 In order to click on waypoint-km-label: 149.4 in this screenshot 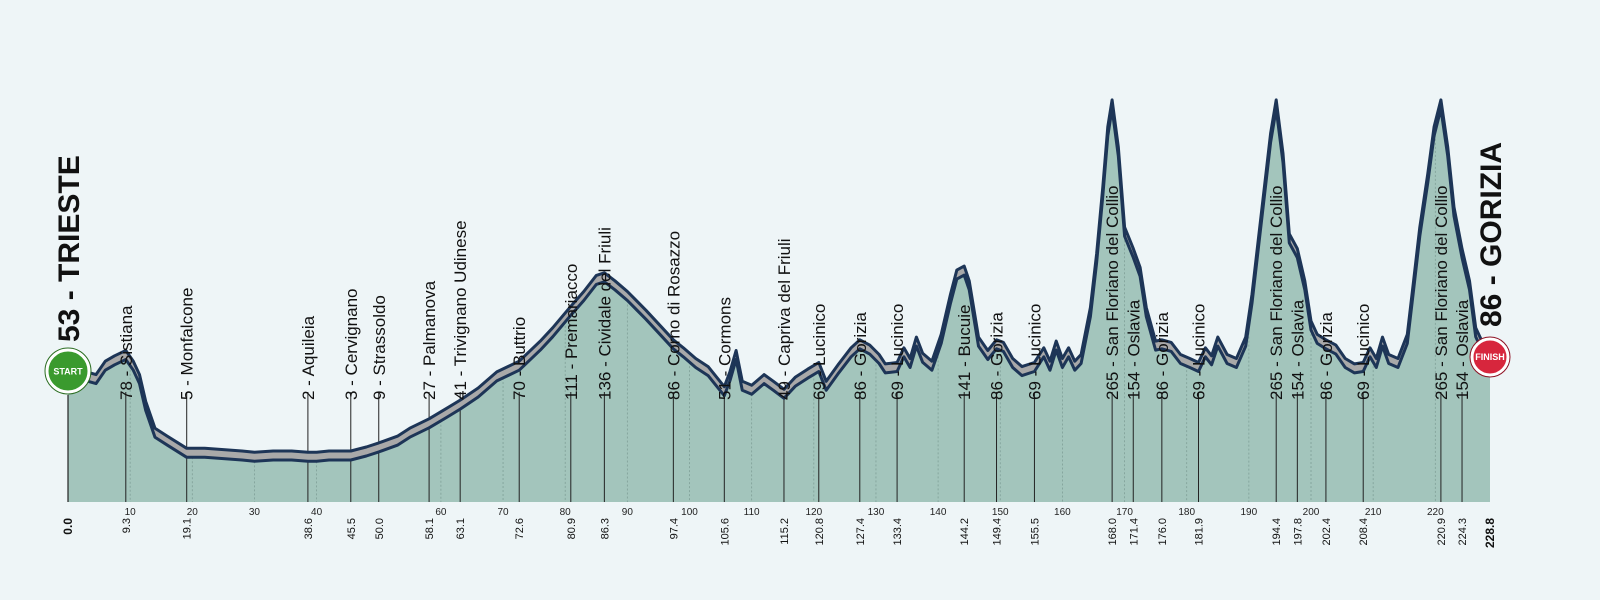, I will do `click(998, 532)`.